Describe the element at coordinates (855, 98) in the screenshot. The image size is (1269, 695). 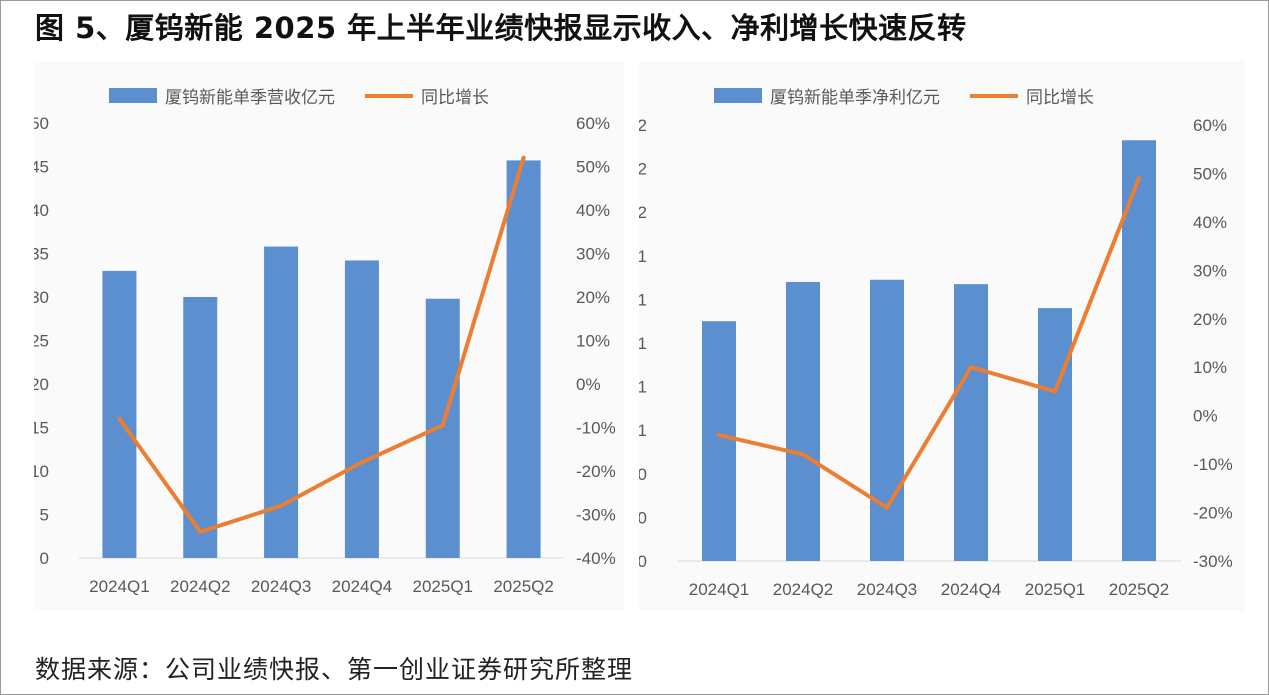
I see `legend-bar-label: 厦钨新能单季净利亿元` at that location.